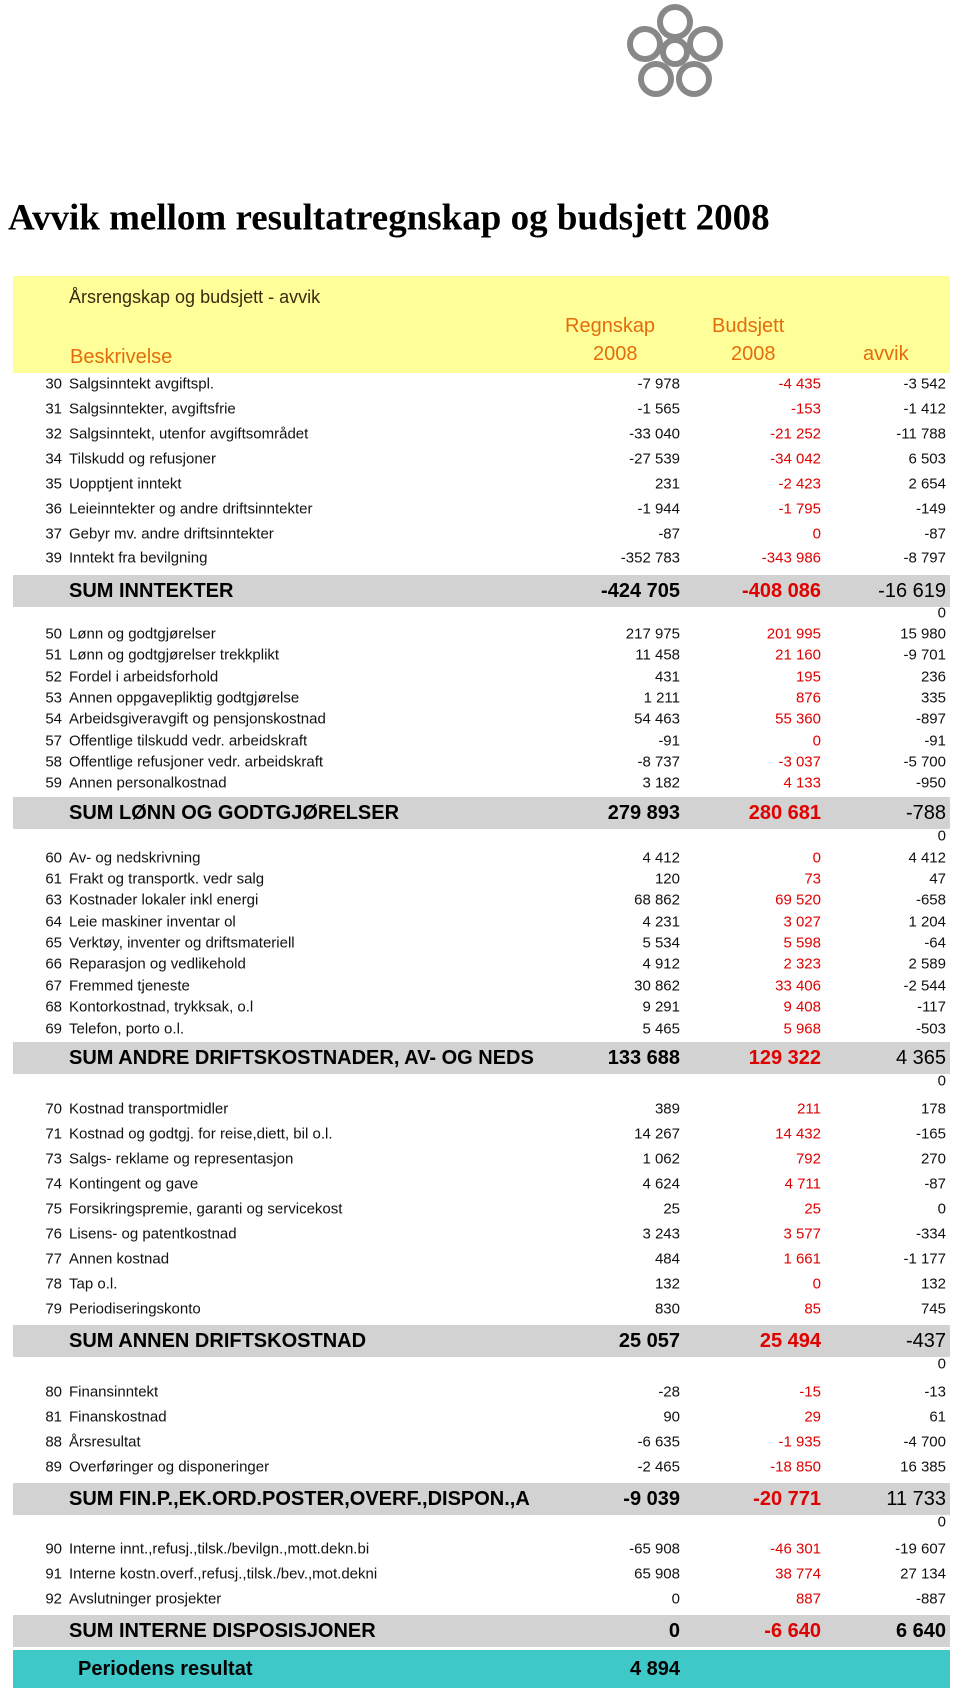 The width and height of the screenshot is (960, 1694). Describe the element at coordinates (661, 1007) in the screenshot. I see `regnskap: 9 291` at that location.